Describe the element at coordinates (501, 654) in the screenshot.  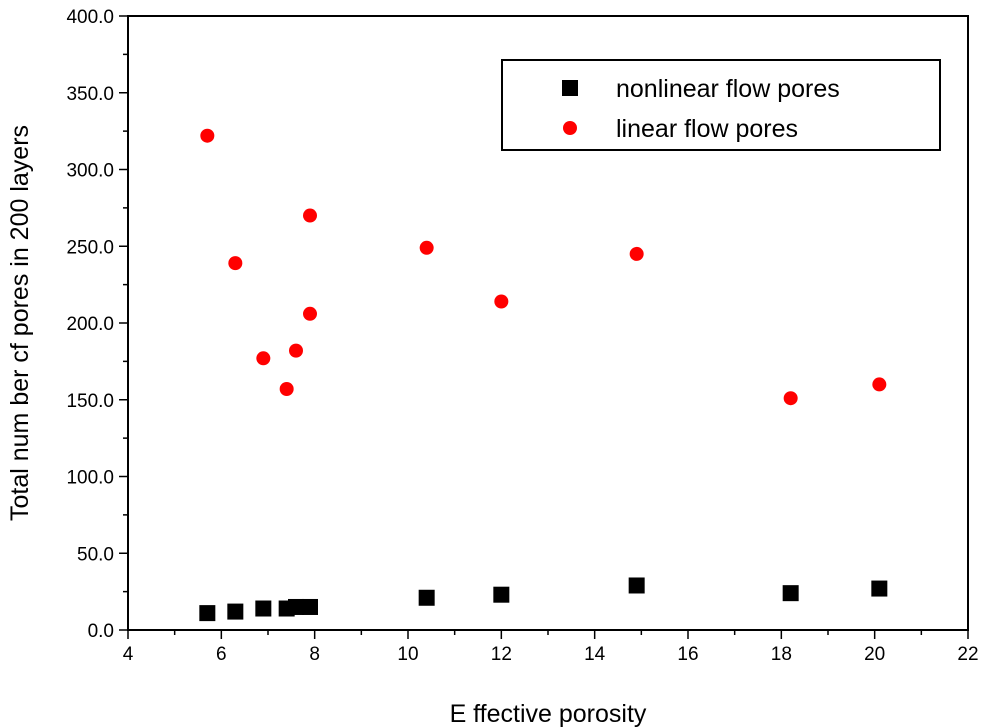
I see `x-tick-label: 12` at that location.